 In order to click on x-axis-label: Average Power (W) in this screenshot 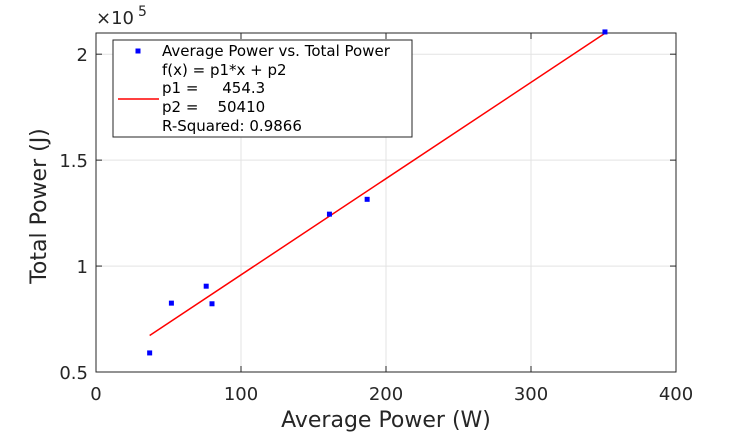, I will do `click(386, 420)`.